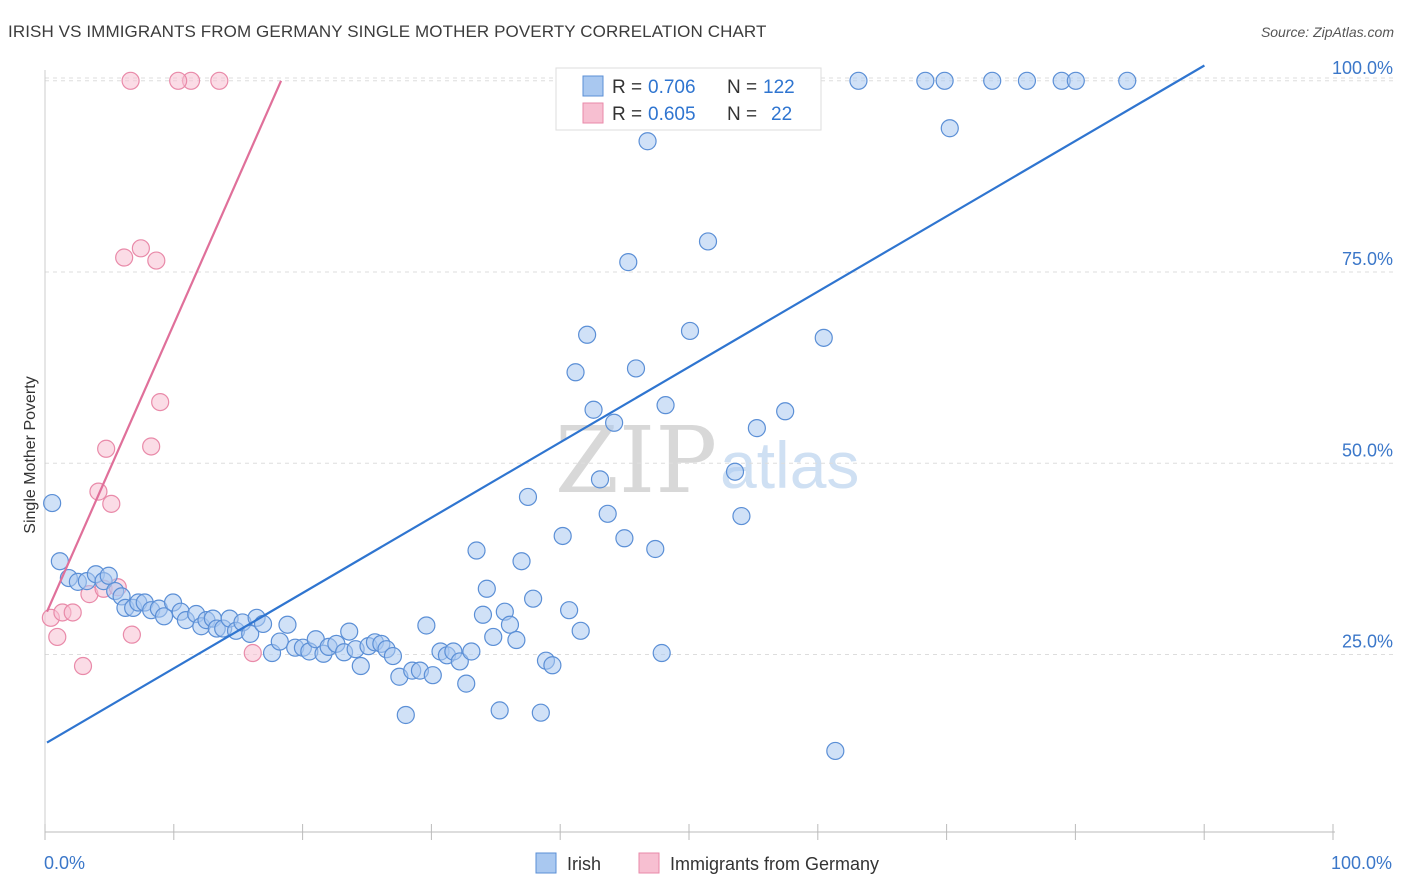 This screenshot has height=892, width=1406. What do you see at coordinates (672, 87) in the screenshot?
I see `legend-r-value-irish: 0.706` at bounding box center [672, 87].